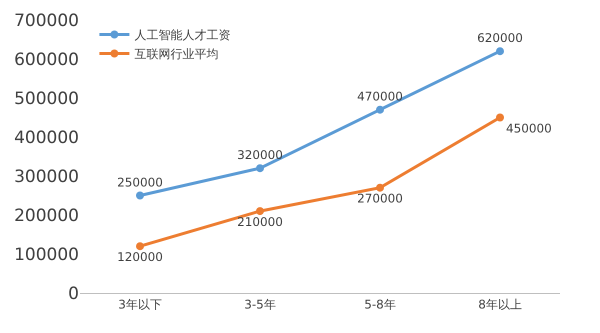  Describe the element at coordinates (140, 183) in the screenshot. I see `data-label: 250000` at that location.